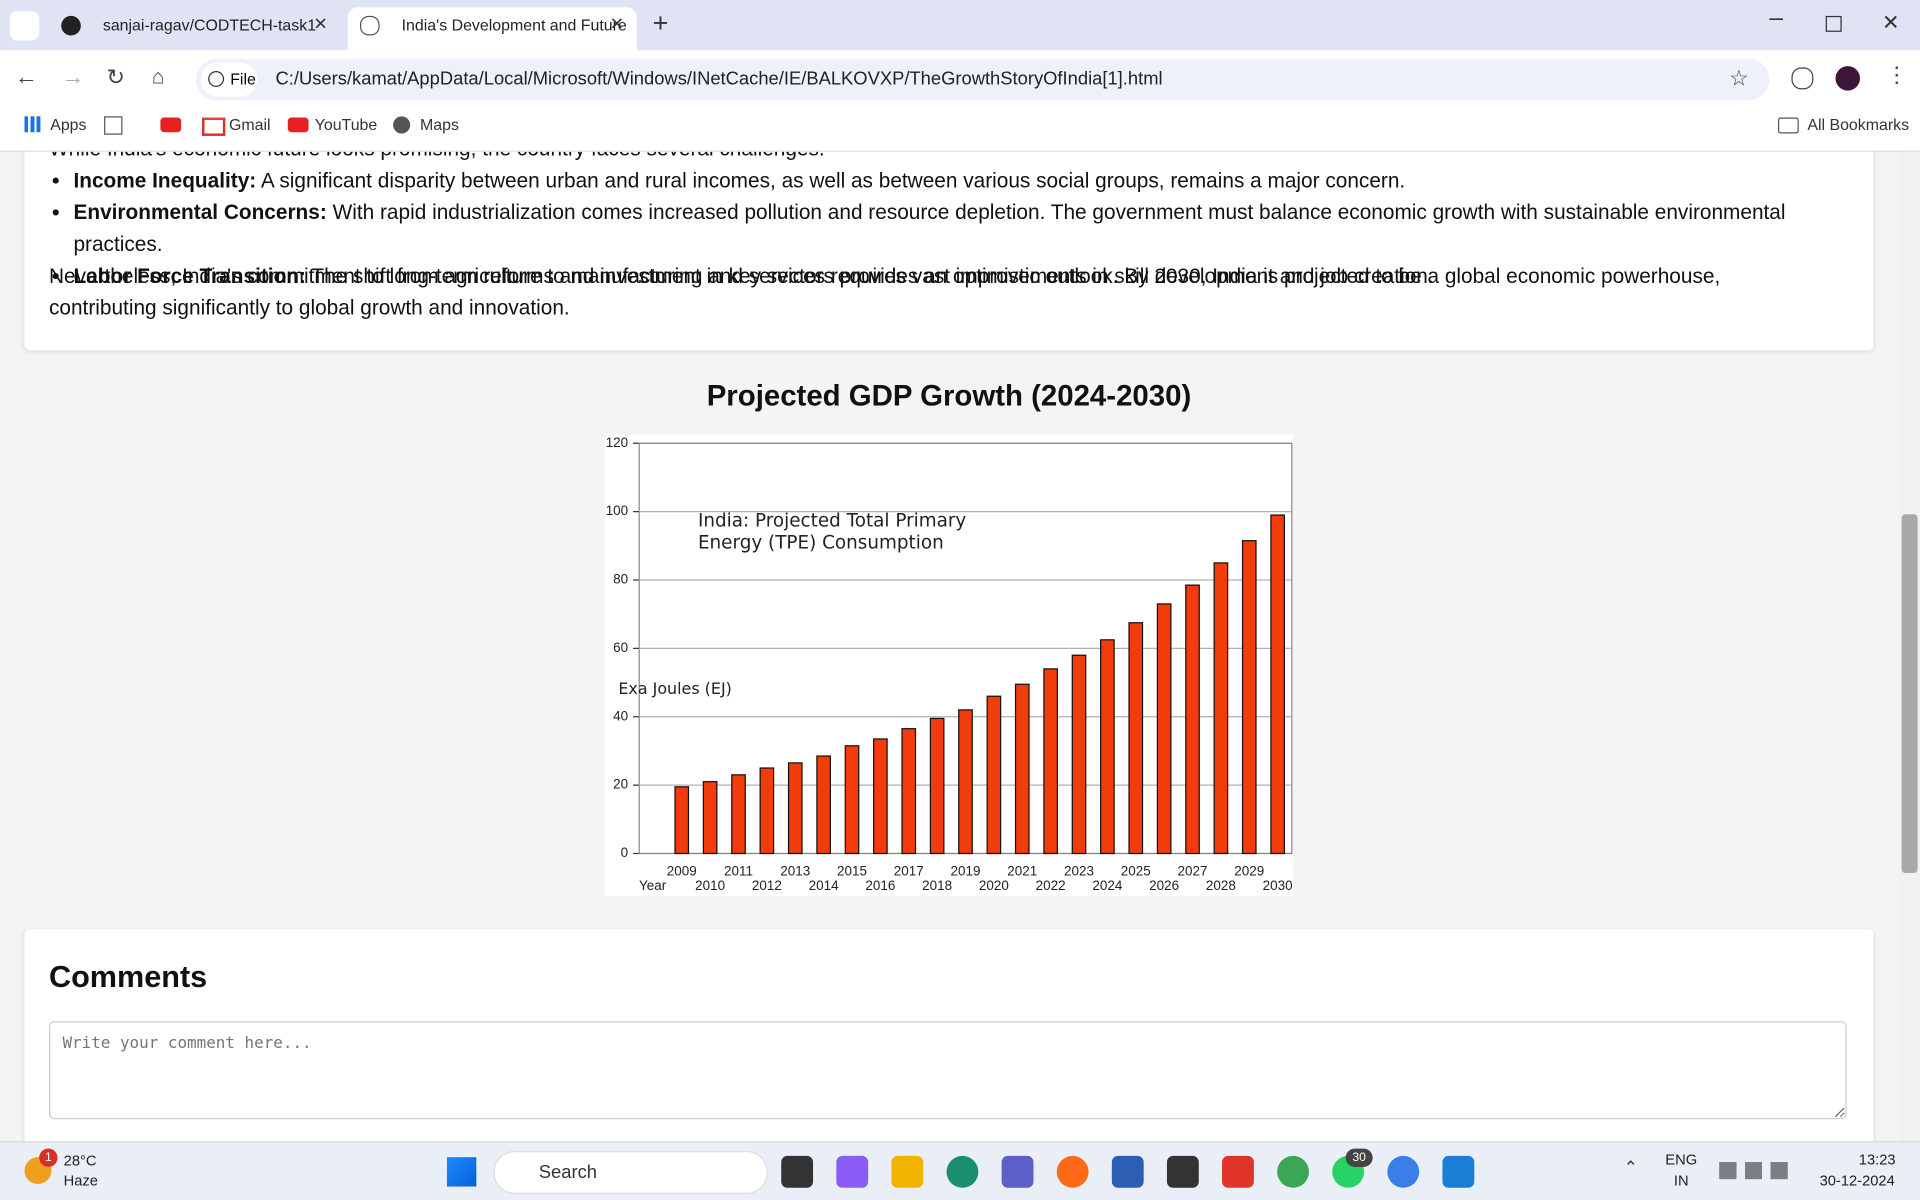  What do you see at coordinates (1681, 1160) in the screenshot?
I see `lang: ENG` at bounding box center [1681, 1160].